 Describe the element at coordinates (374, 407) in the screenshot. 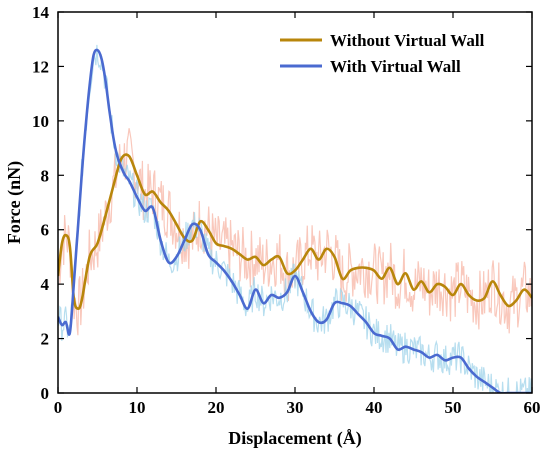

I see `x-tick-label-40: 40` at that location.